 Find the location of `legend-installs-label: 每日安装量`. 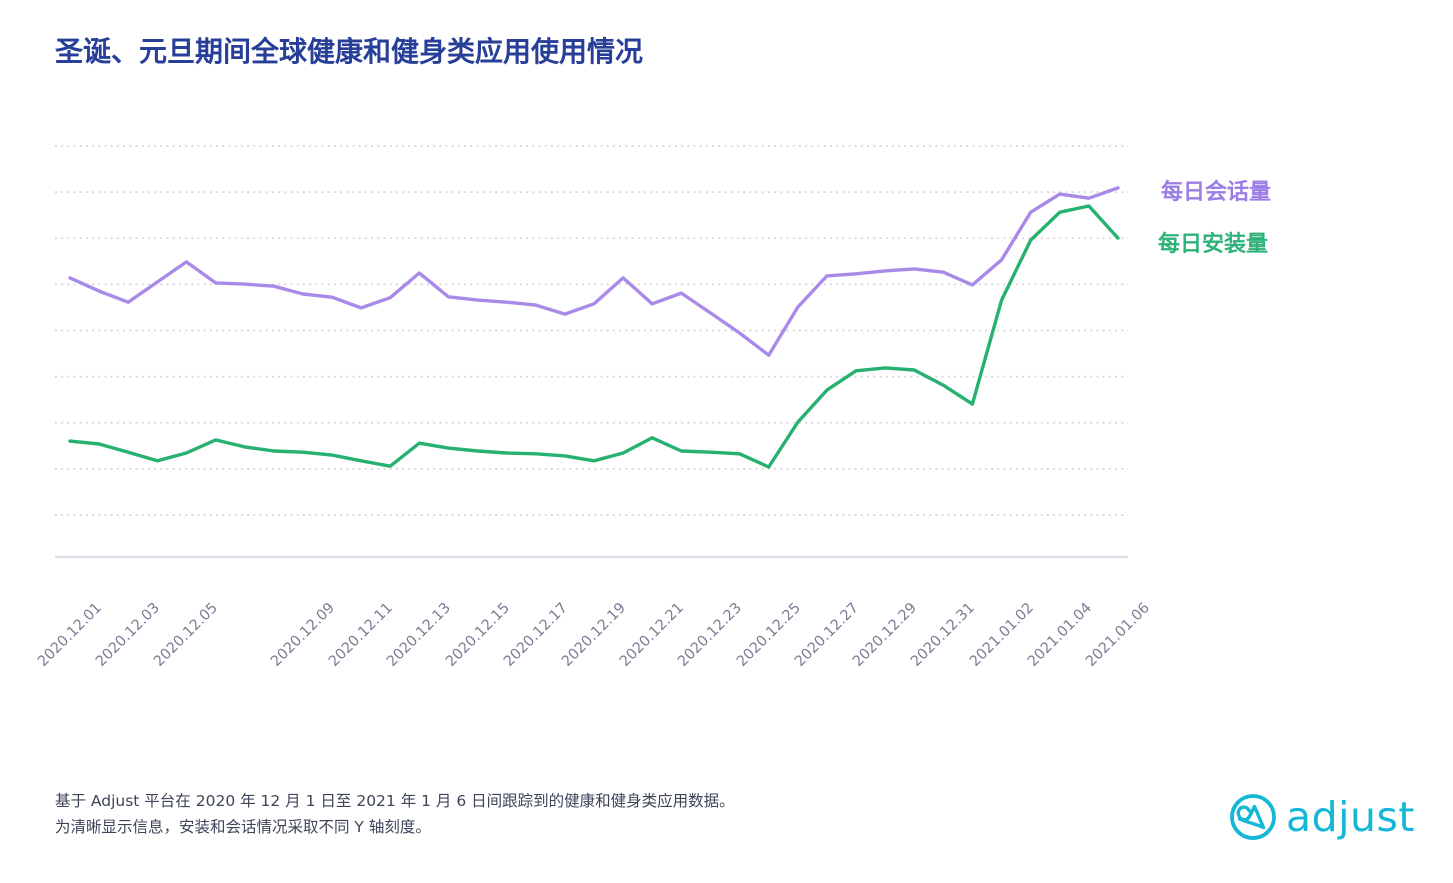

legend-installs-label: 每日安装量 is located at coordinates (1213, 244).